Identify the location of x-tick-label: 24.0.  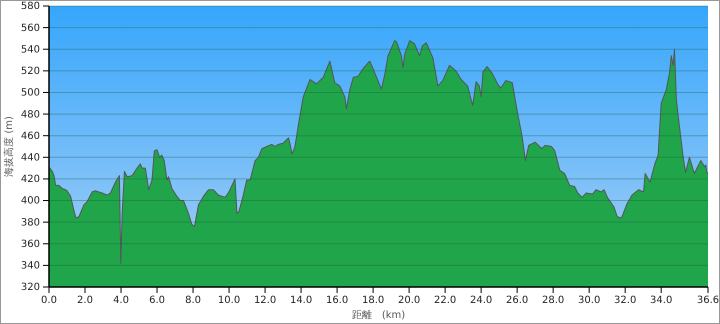
(481, 300).